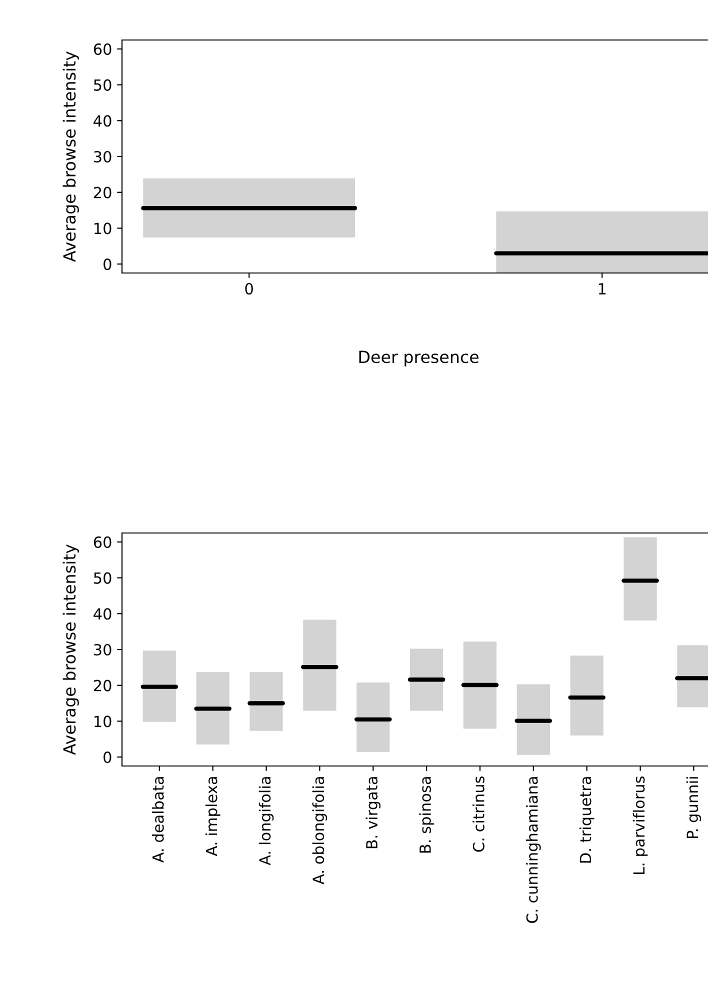 The image size is (708, 1000). What do you see at coordinates (694, 807) in the screenshot?
I see `x-tick-label: P. gunnii` at bounding box center [694, 807].